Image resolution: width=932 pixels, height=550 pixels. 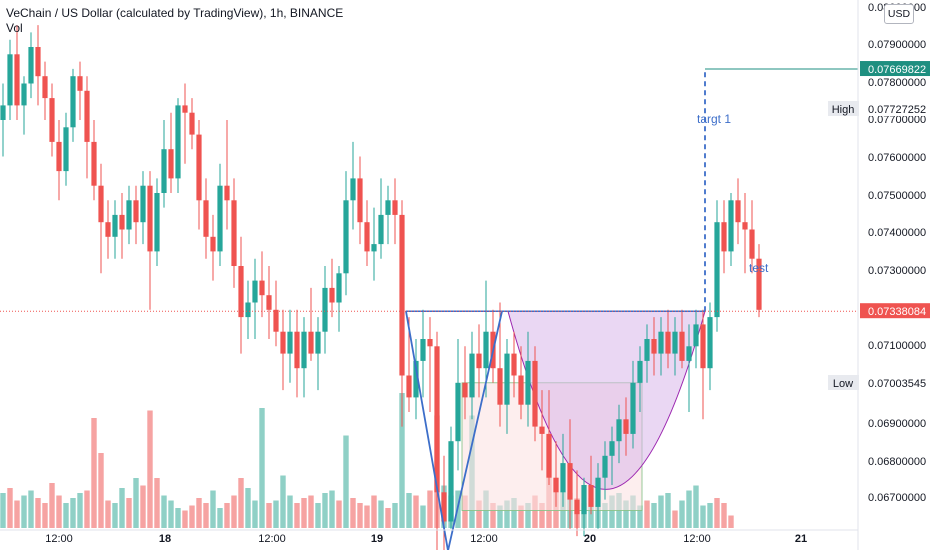 What do you see at coordinates (843, 384) in the screenshot?
I see `low-tag: Low` at bounding box center [843, 384].